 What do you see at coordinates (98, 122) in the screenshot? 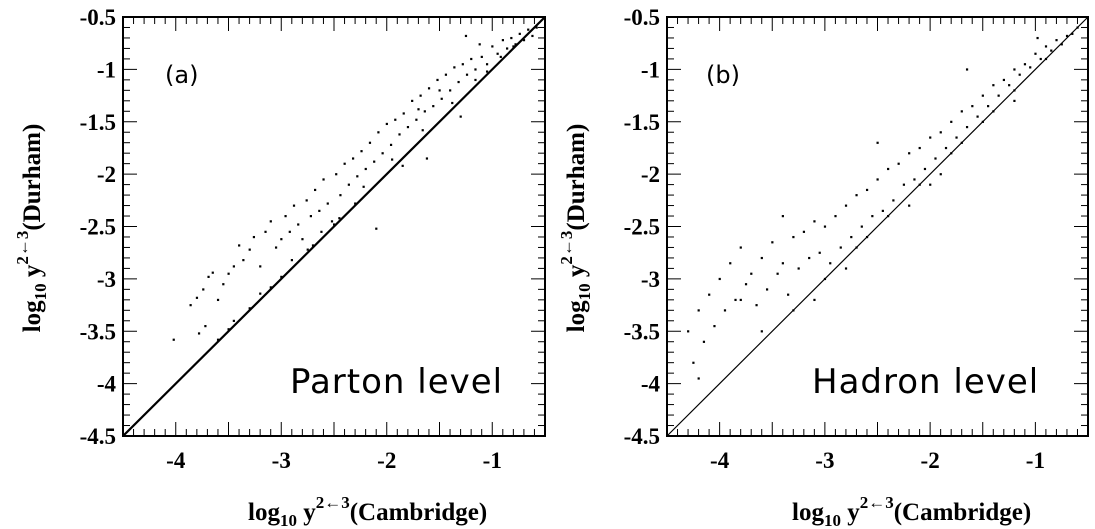
I see `y-tick-label: -1.5` at bounding box center [98, 122].